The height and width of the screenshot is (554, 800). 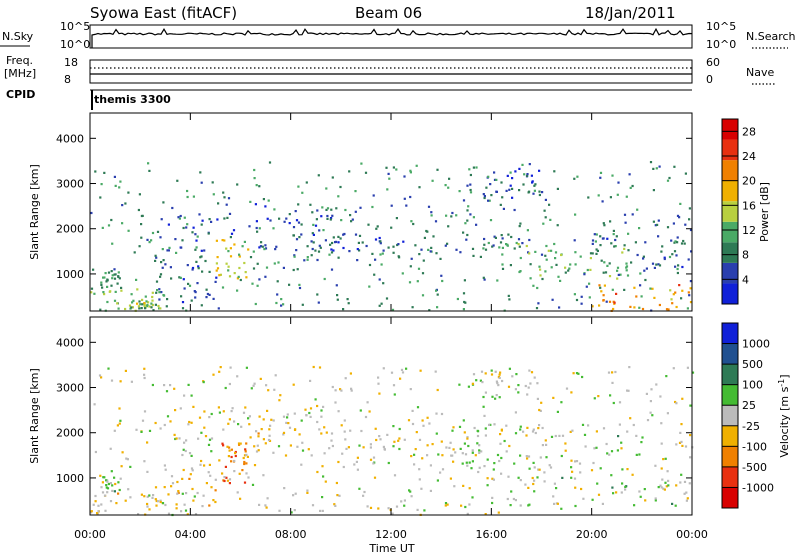 What do you see at coordinates (391, 534) in the screenshot?
I see `time-axis-labels: 00:00 04:00 08:00 12:00 16:00 20:00 00:00` at bounding box center [391, 534].